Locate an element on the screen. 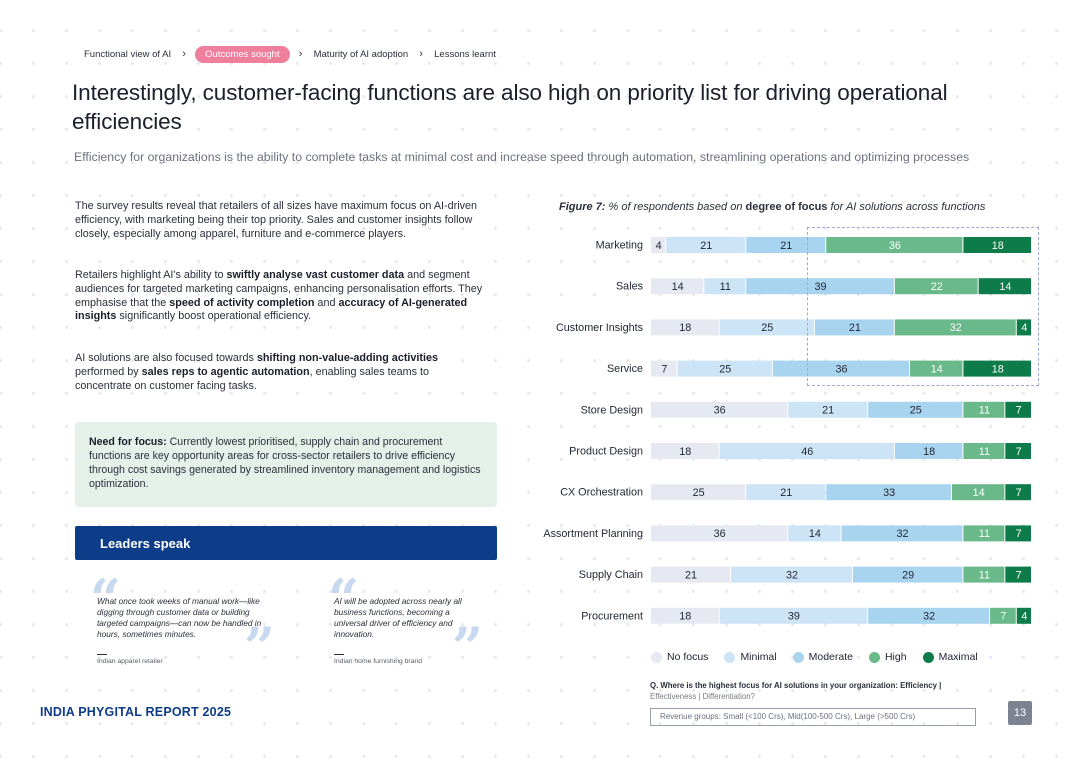  data-label-assortment-planning-high: 11 is located at coordinates (984, 534).